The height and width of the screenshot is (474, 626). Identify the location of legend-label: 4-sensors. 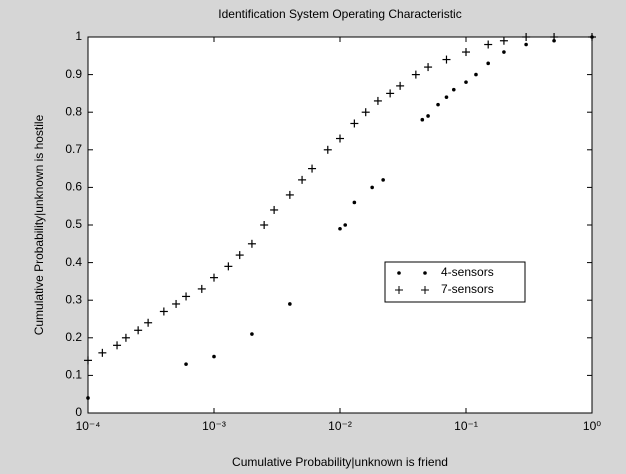
(467, 272).